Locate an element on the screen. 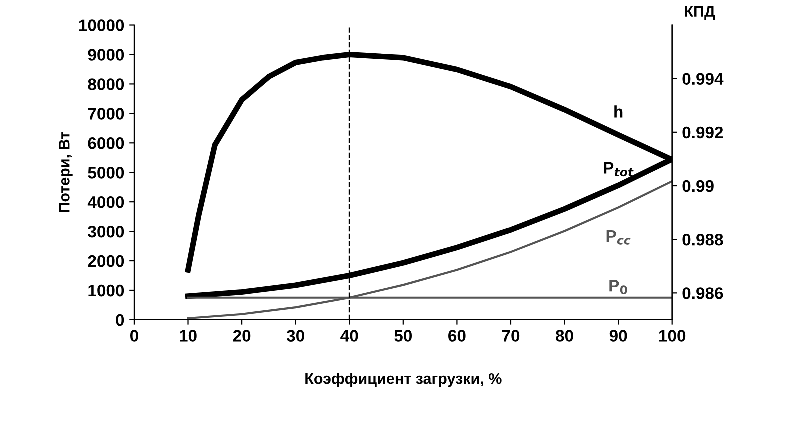 Image resolution: width=791 pixels, height=421 pixels. y-tick-label: 5000 is located at coordinates (106, 173).